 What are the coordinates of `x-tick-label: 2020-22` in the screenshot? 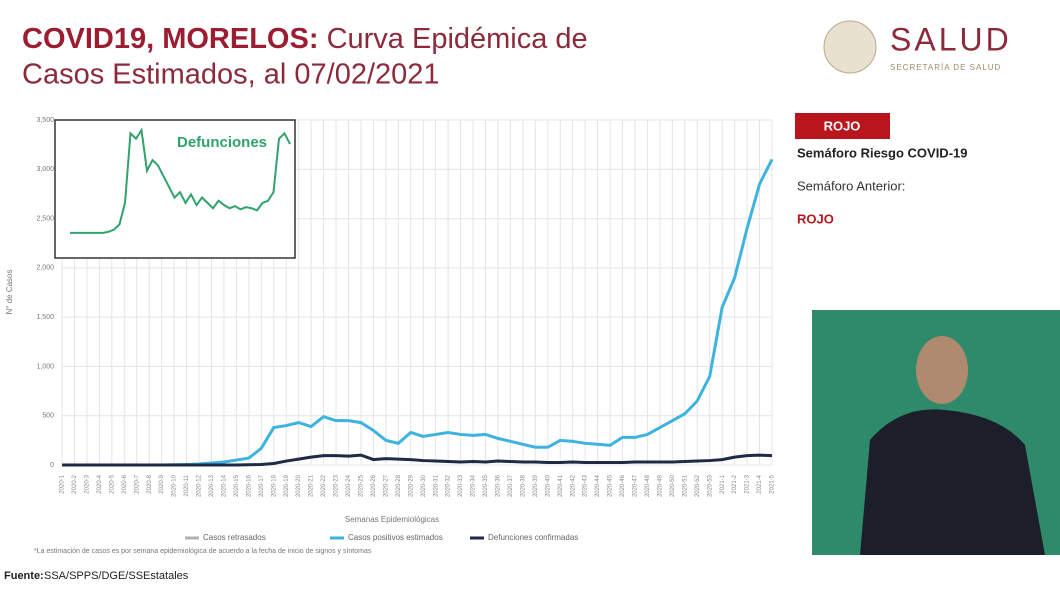 It's located at (324, 485).